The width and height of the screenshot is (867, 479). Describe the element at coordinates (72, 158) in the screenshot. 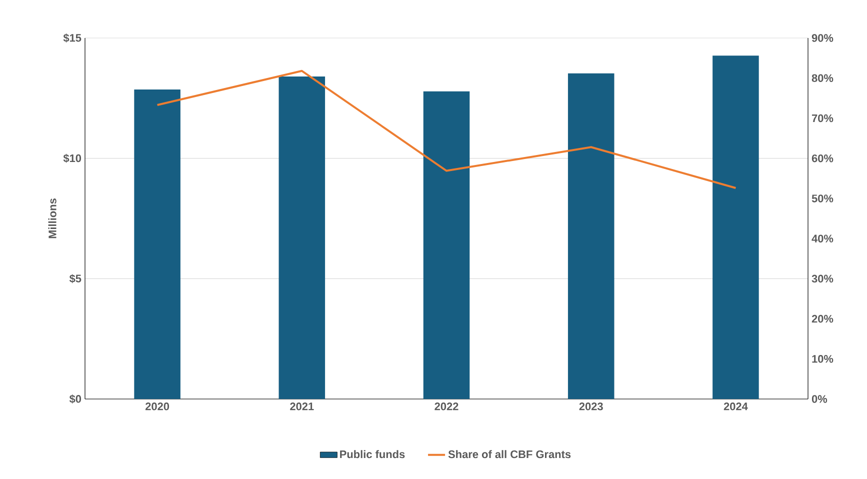

I see `y-tick-label: $10` at that location.